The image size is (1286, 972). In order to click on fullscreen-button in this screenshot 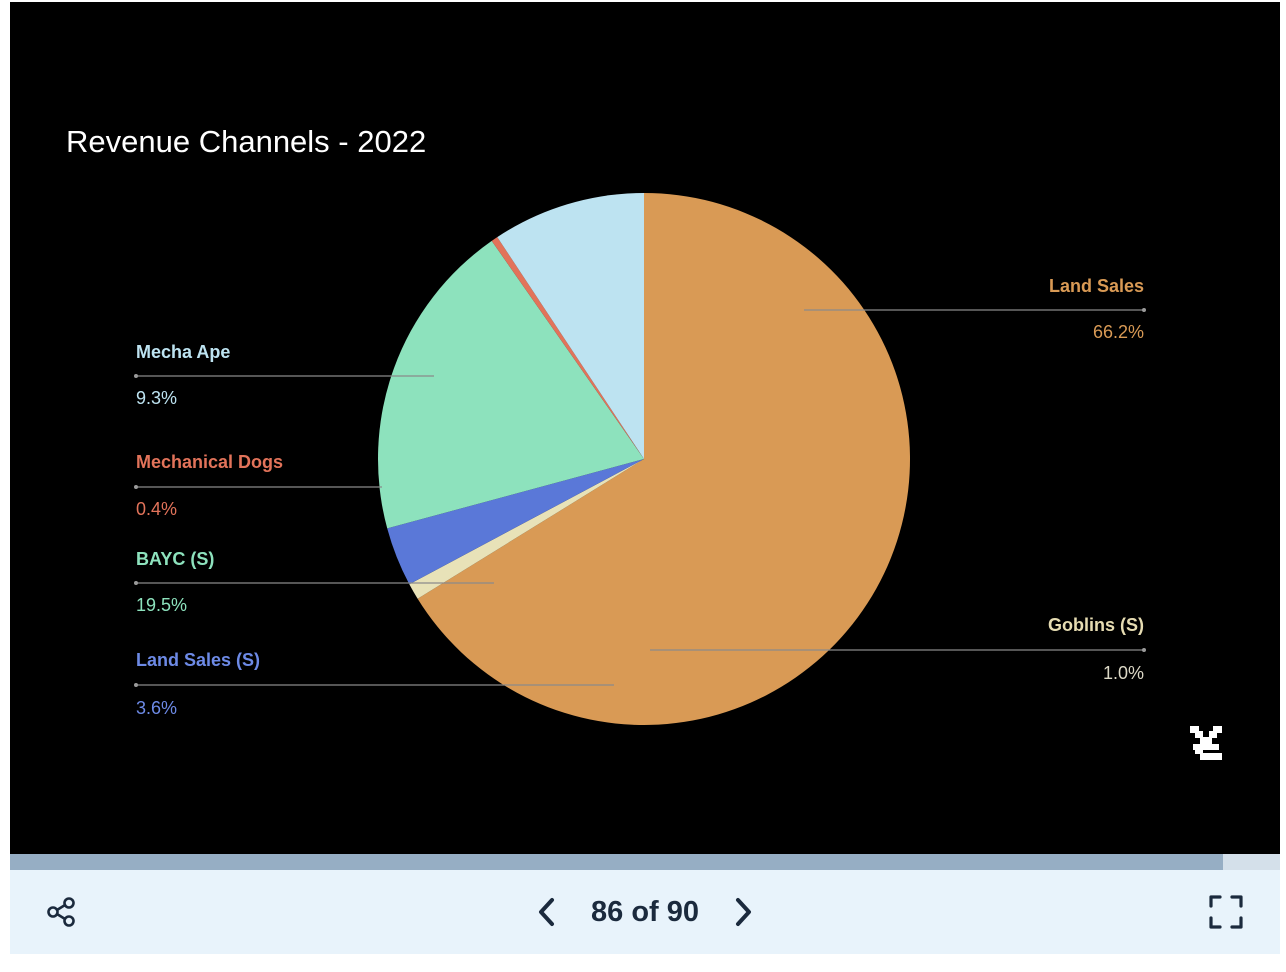, I will do `click(1226, 912)`.